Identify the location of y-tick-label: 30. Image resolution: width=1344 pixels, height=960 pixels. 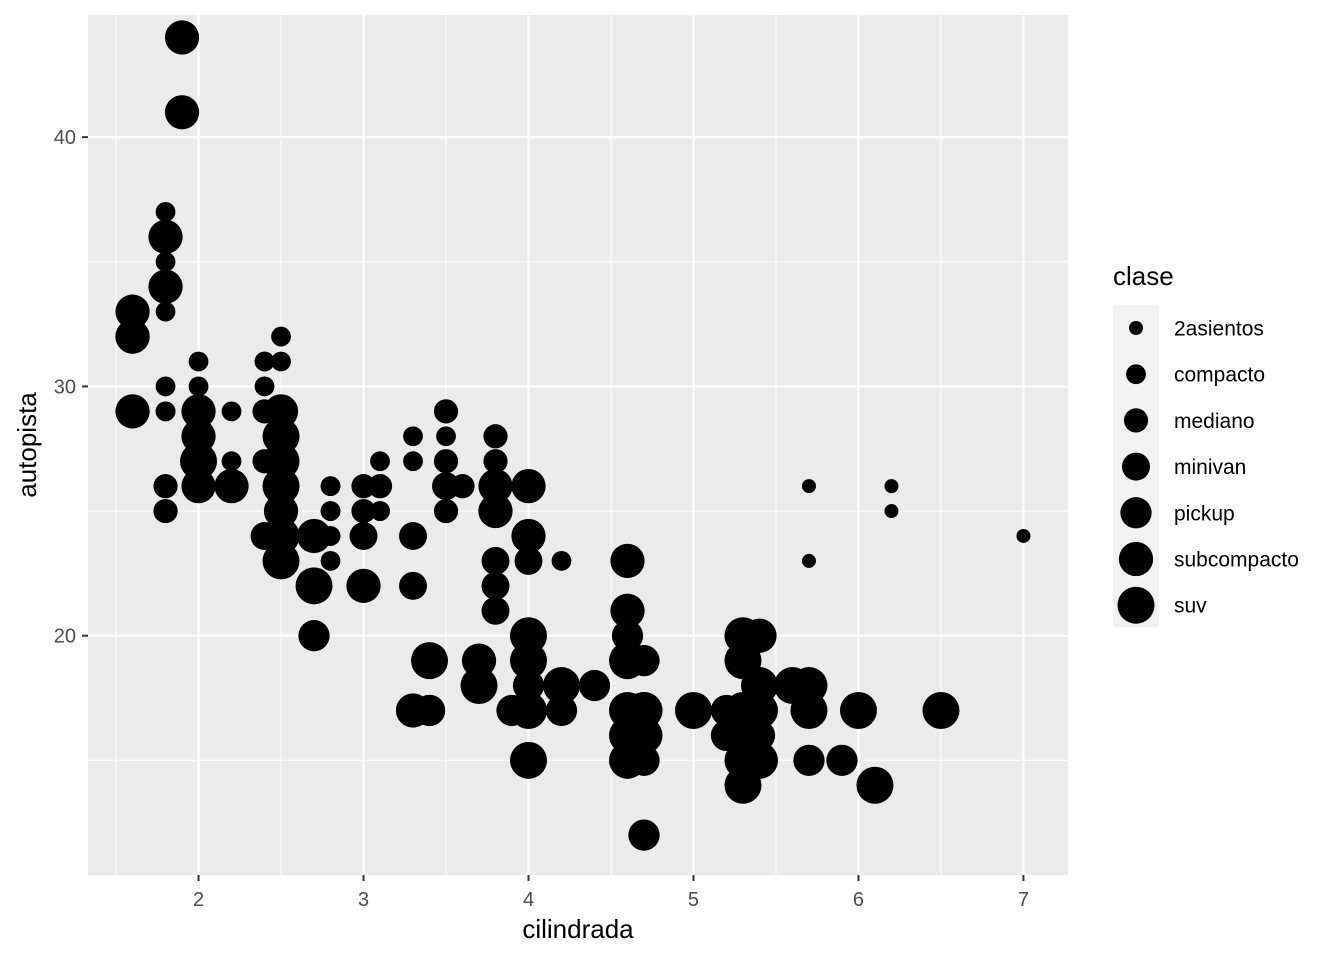
(65, 387).